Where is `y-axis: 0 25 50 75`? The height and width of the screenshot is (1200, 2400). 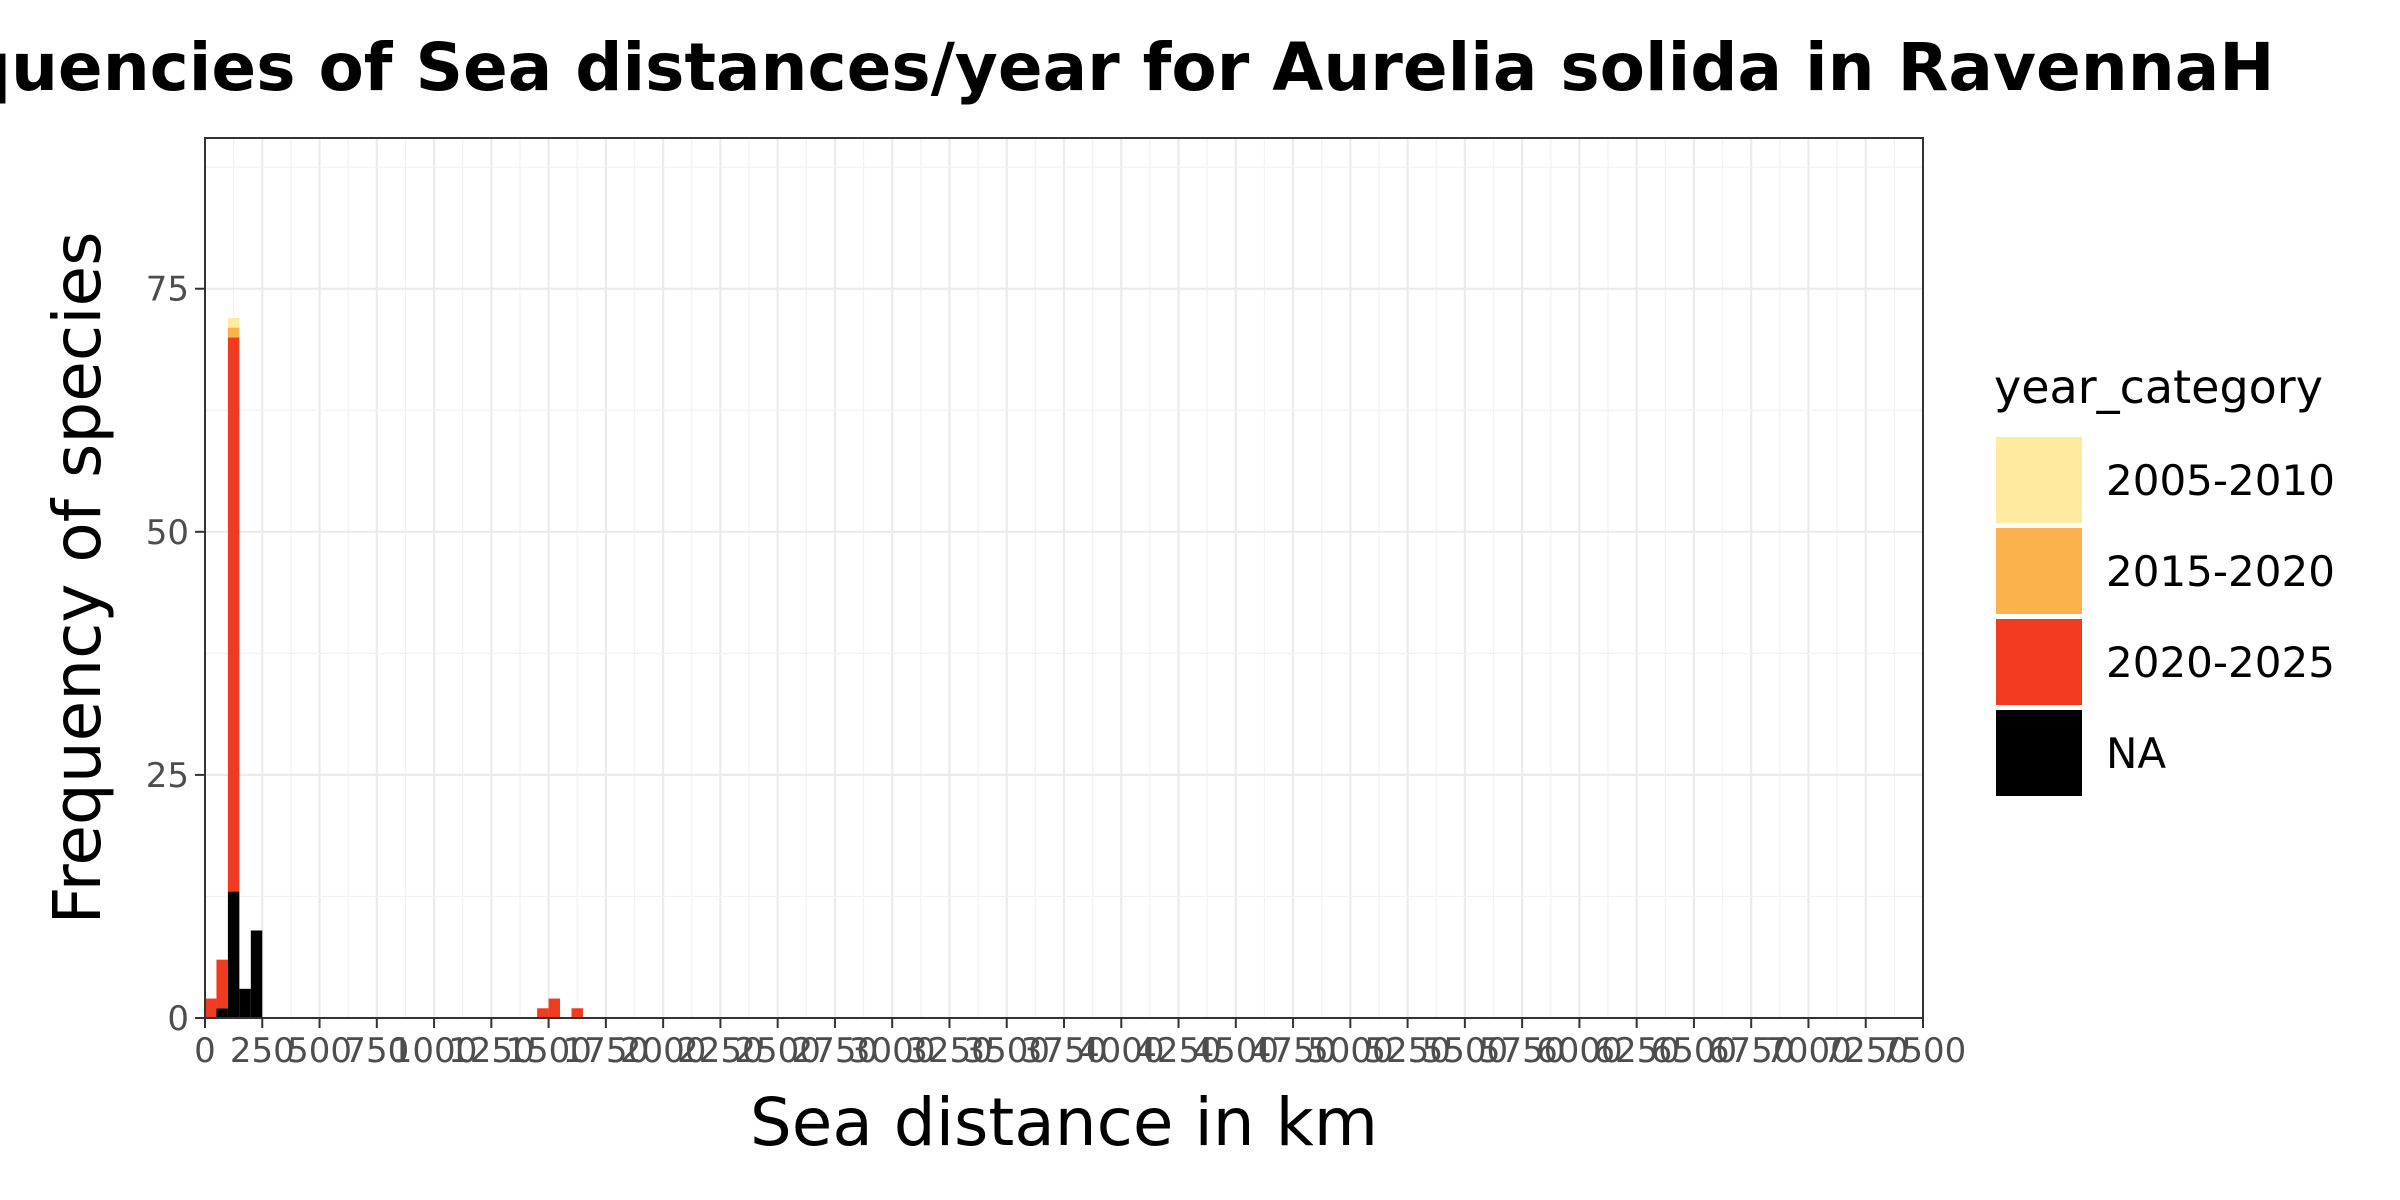
y-axis: 0 25 50 75 is located at coordinates (175, 654).